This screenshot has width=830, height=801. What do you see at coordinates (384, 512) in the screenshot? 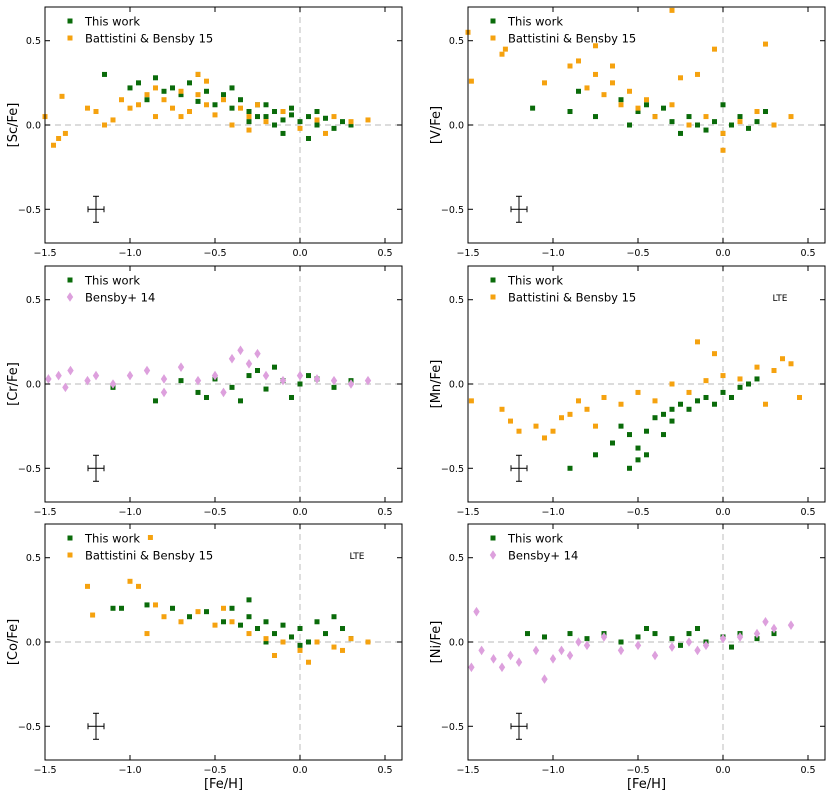
I see `x-tick-label: 0.5` at bounding box center [384, 512].